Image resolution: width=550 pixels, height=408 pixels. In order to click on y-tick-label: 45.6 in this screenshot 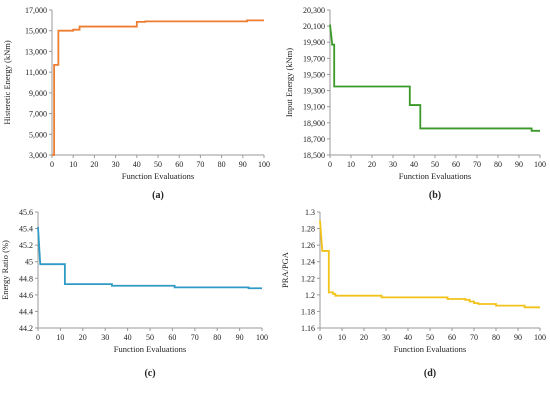, I will do `click(26, 212)`.